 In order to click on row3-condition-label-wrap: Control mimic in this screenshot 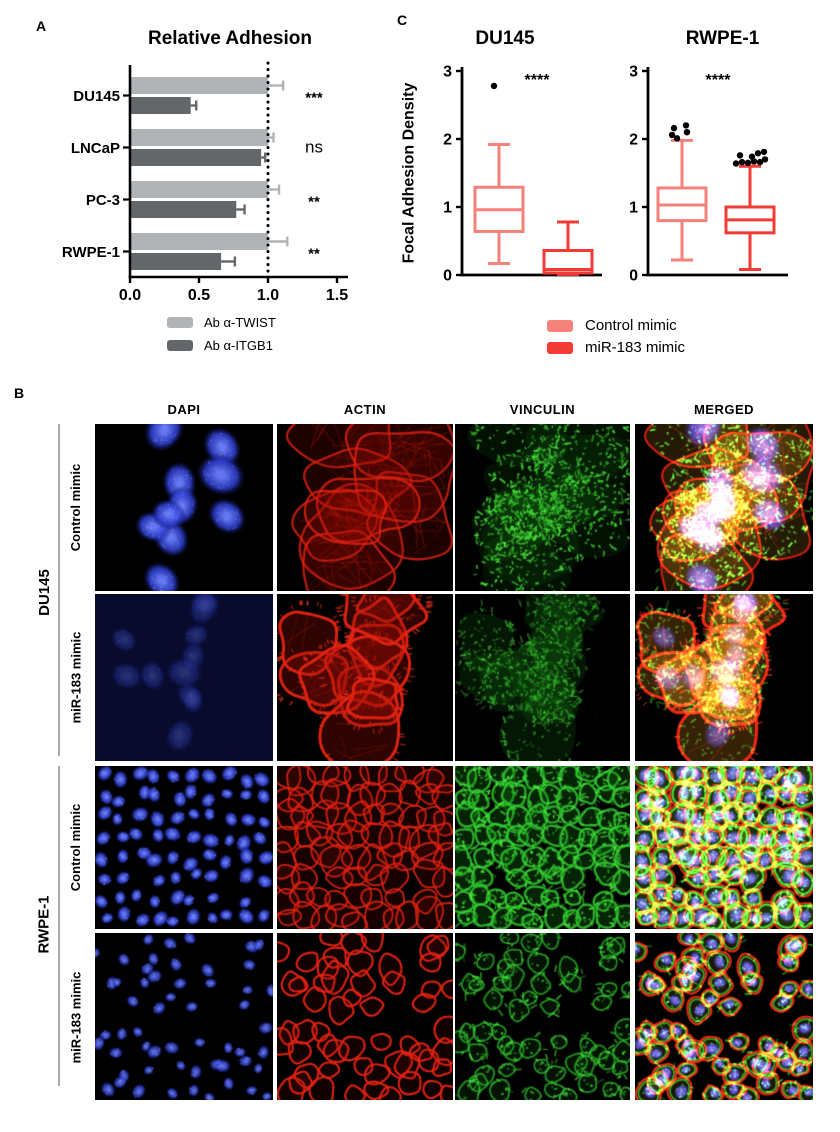, I will do `click(76, 846)`.